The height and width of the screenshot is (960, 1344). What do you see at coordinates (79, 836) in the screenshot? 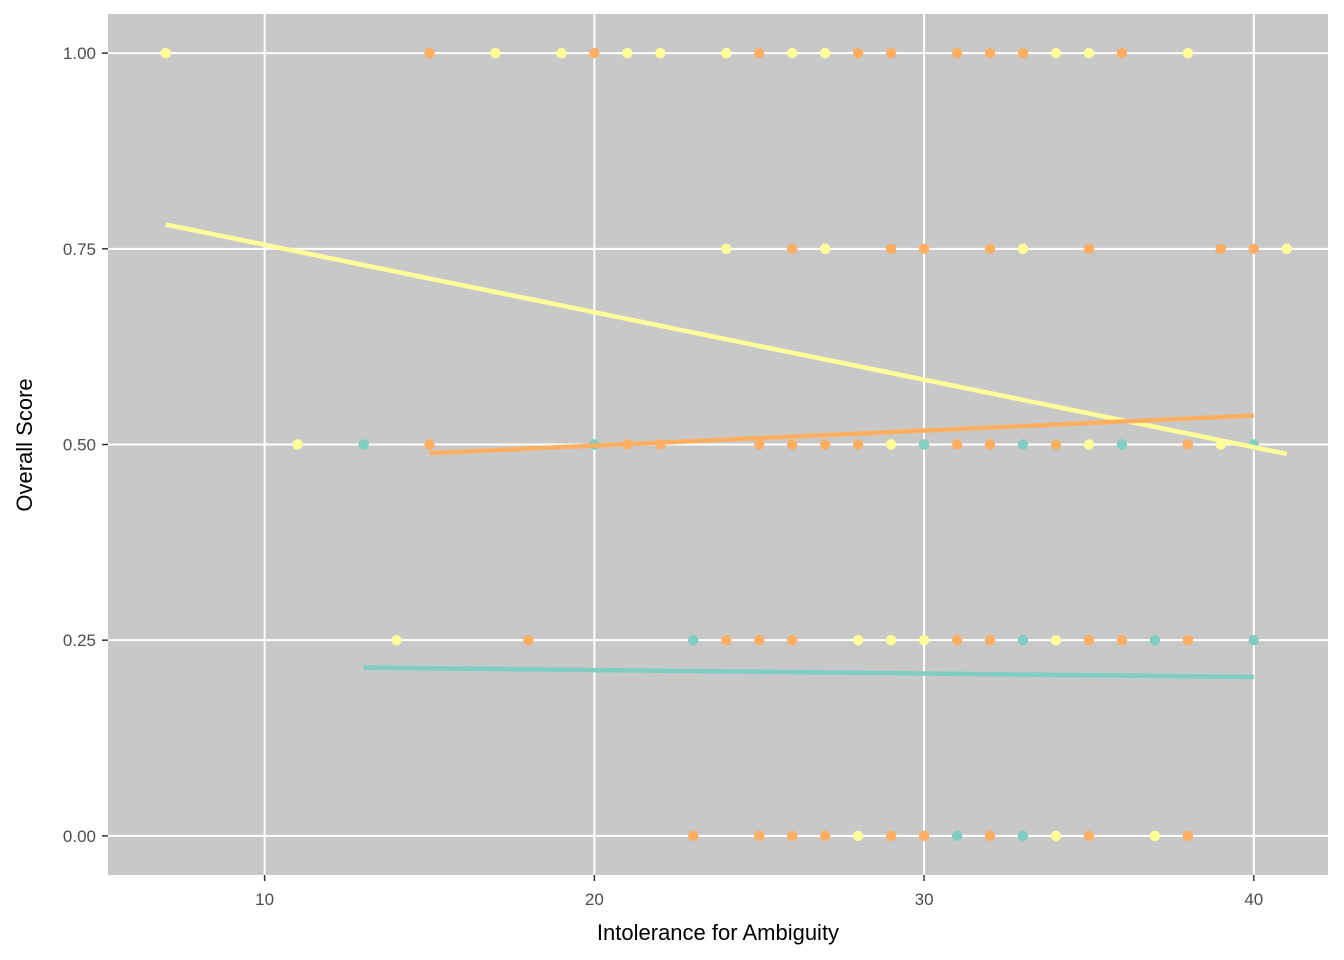
I see `y-tick-label: 0.00` at bounding box center [79, 836].